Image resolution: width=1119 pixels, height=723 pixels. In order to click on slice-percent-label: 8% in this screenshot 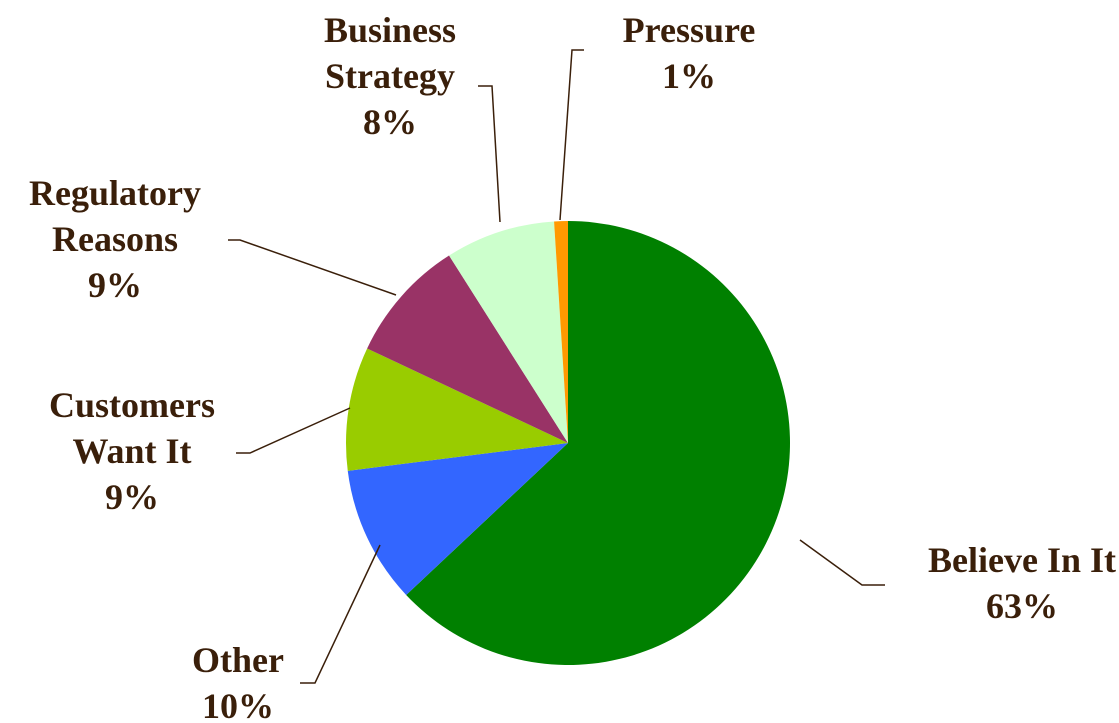, I will do `click(390, 122)`.